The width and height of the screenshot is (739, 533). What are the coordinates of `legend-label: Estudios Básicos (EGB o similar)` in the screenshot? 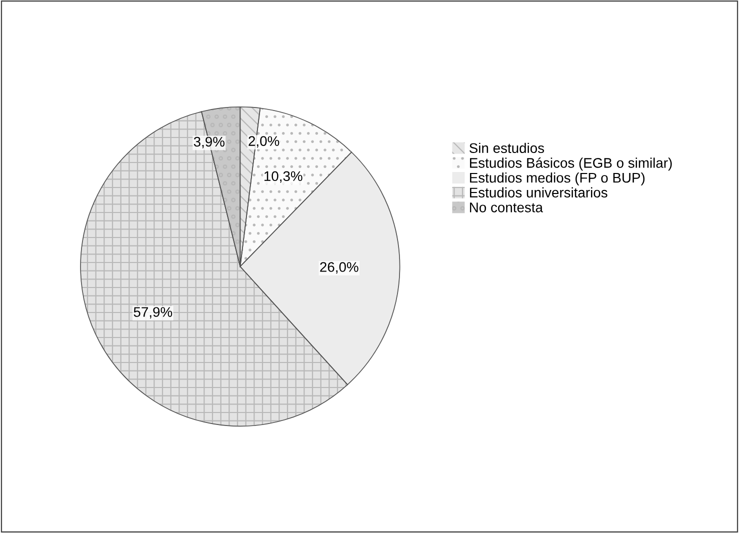 It's located at (571, 164).